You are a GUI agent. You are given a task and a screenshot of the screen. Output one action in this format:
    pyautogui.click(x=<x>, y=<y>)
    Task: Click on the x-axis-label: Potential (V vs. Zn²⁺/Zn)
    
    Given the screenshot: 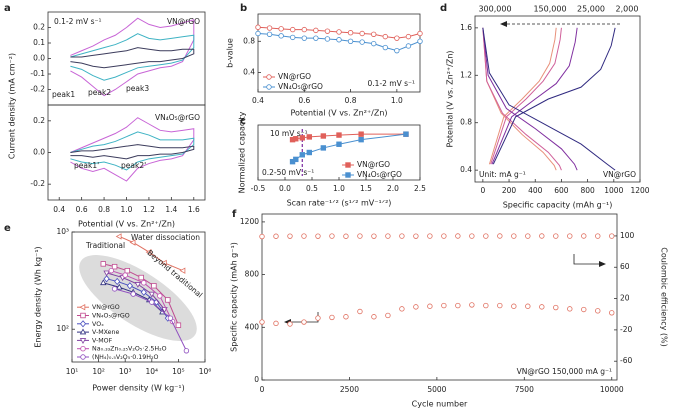 What is the action you would take?
    pyautogui.click(x=338, y=113)
    